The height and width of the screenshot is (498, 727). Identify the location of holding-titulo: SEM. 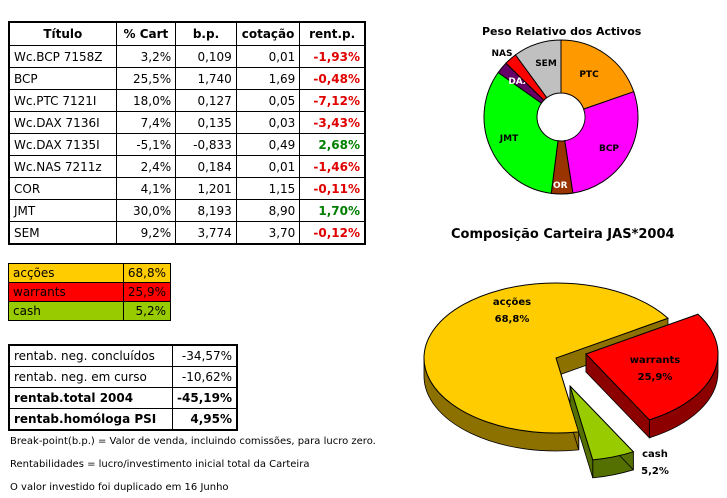
(62, 233).